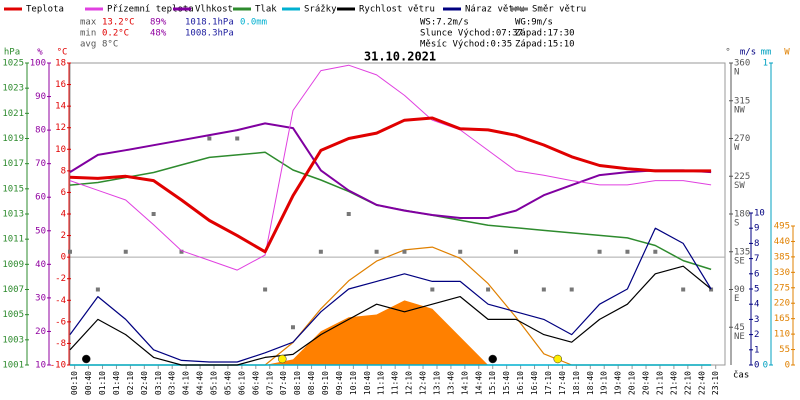  What do you see at coordinates (158, 23) in the screenshot?
I see `stat-text: 89%` at bounding box center [158, 23].